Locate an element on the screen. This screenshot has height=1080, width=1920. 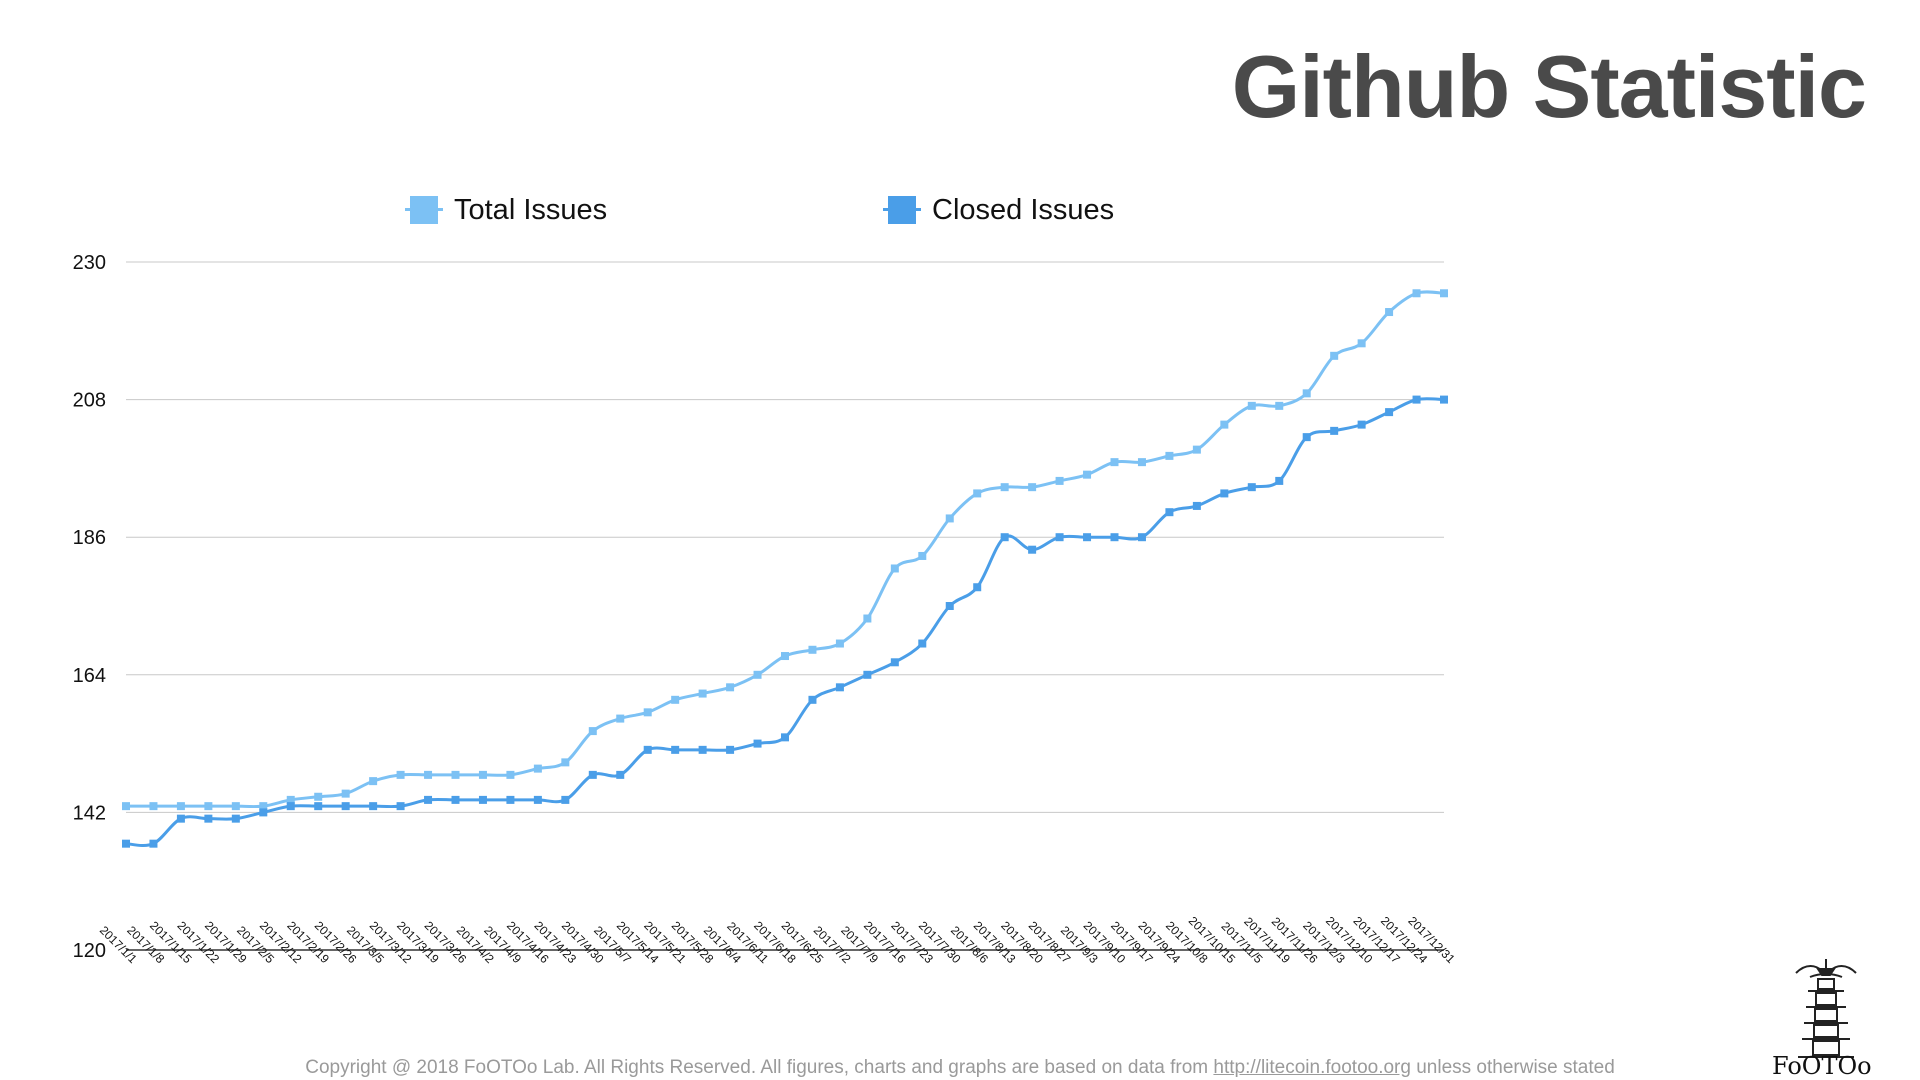
y-tick-label: 186 is located at coordinates (89, 538).